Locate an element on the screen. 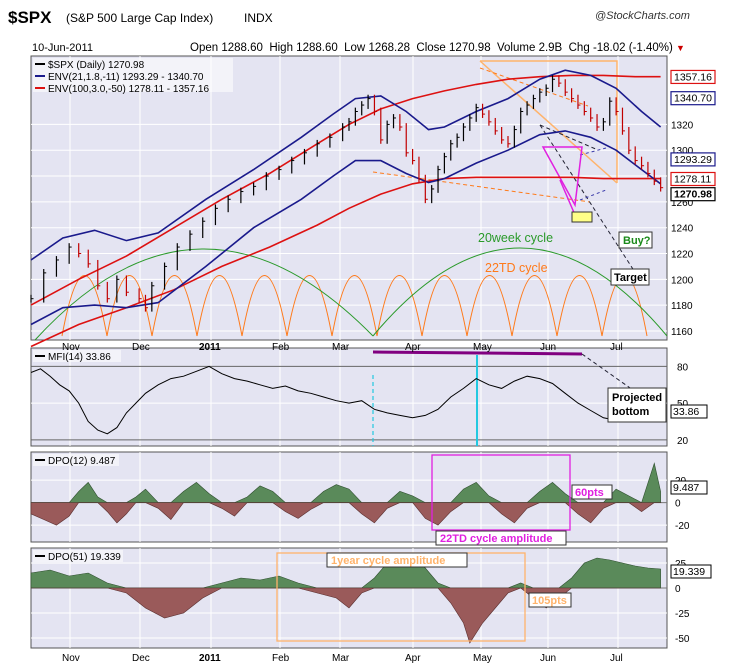  open-label: Open is located at coordinates (204, 48).